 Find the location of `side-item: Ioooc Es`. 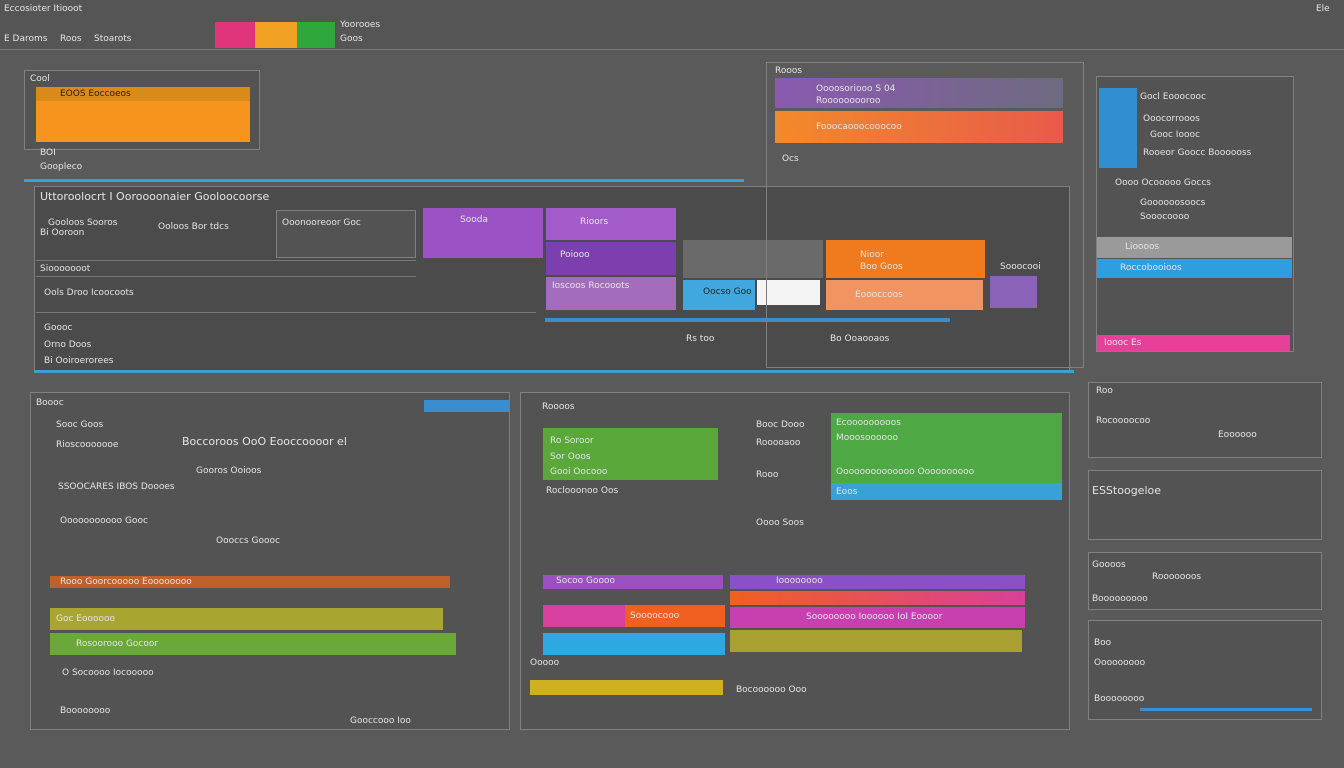

side-item: Ioooc Es is located at coordinates (1123, 343).